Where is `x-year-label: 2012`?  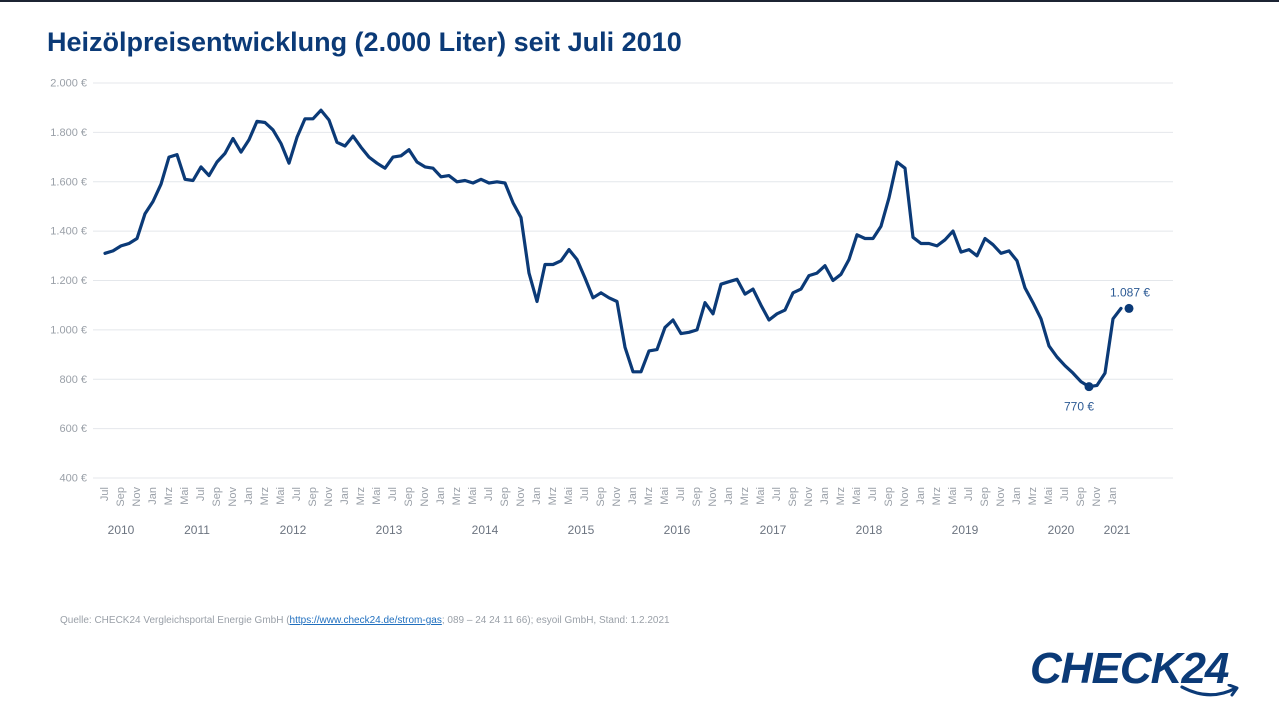
x-year-label: 2012 is located at coordinates (293, 530).